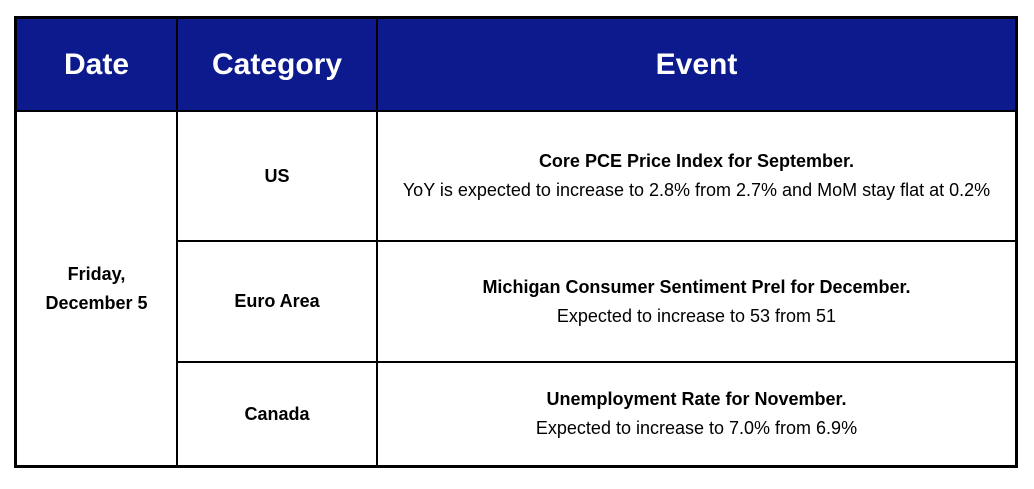 This screenshot has width=1034, height=489. I want to click on category-cell-us: US, so click(276, 177).